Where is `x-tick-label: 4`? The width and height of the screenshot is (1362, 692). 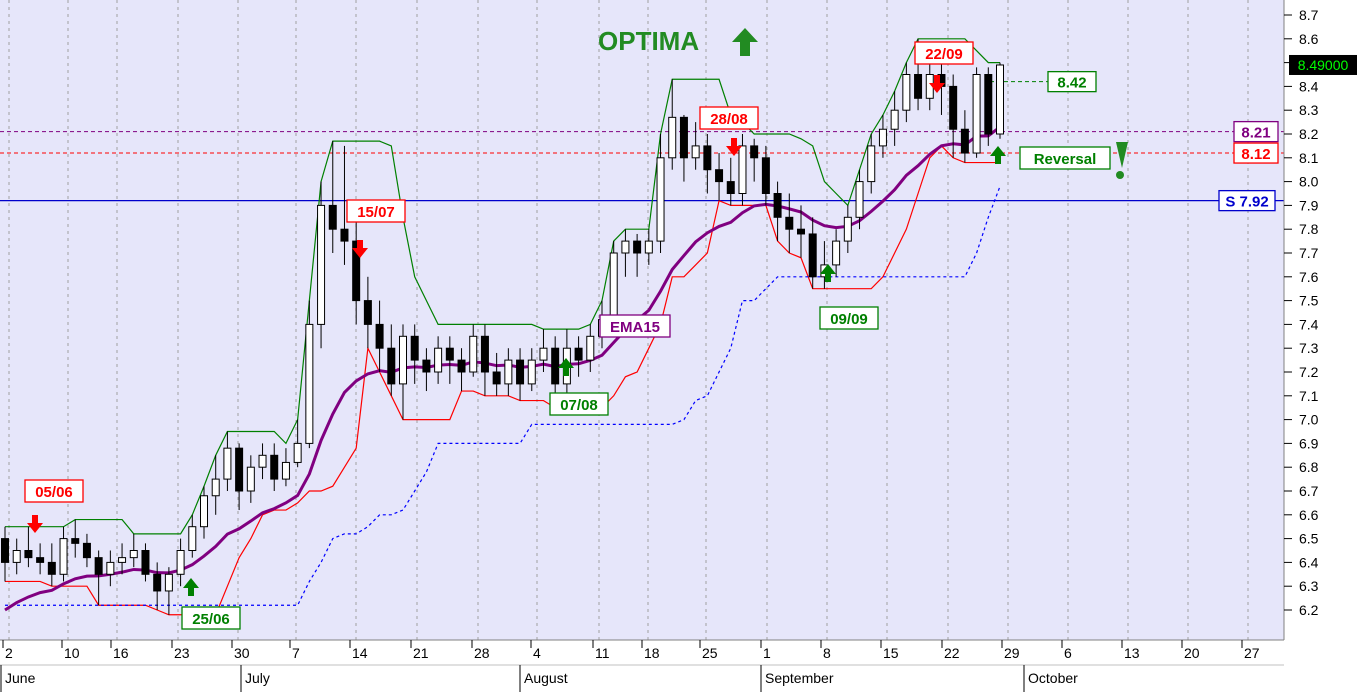 x-tick-label: 4 is located at coordinates (537, 653).